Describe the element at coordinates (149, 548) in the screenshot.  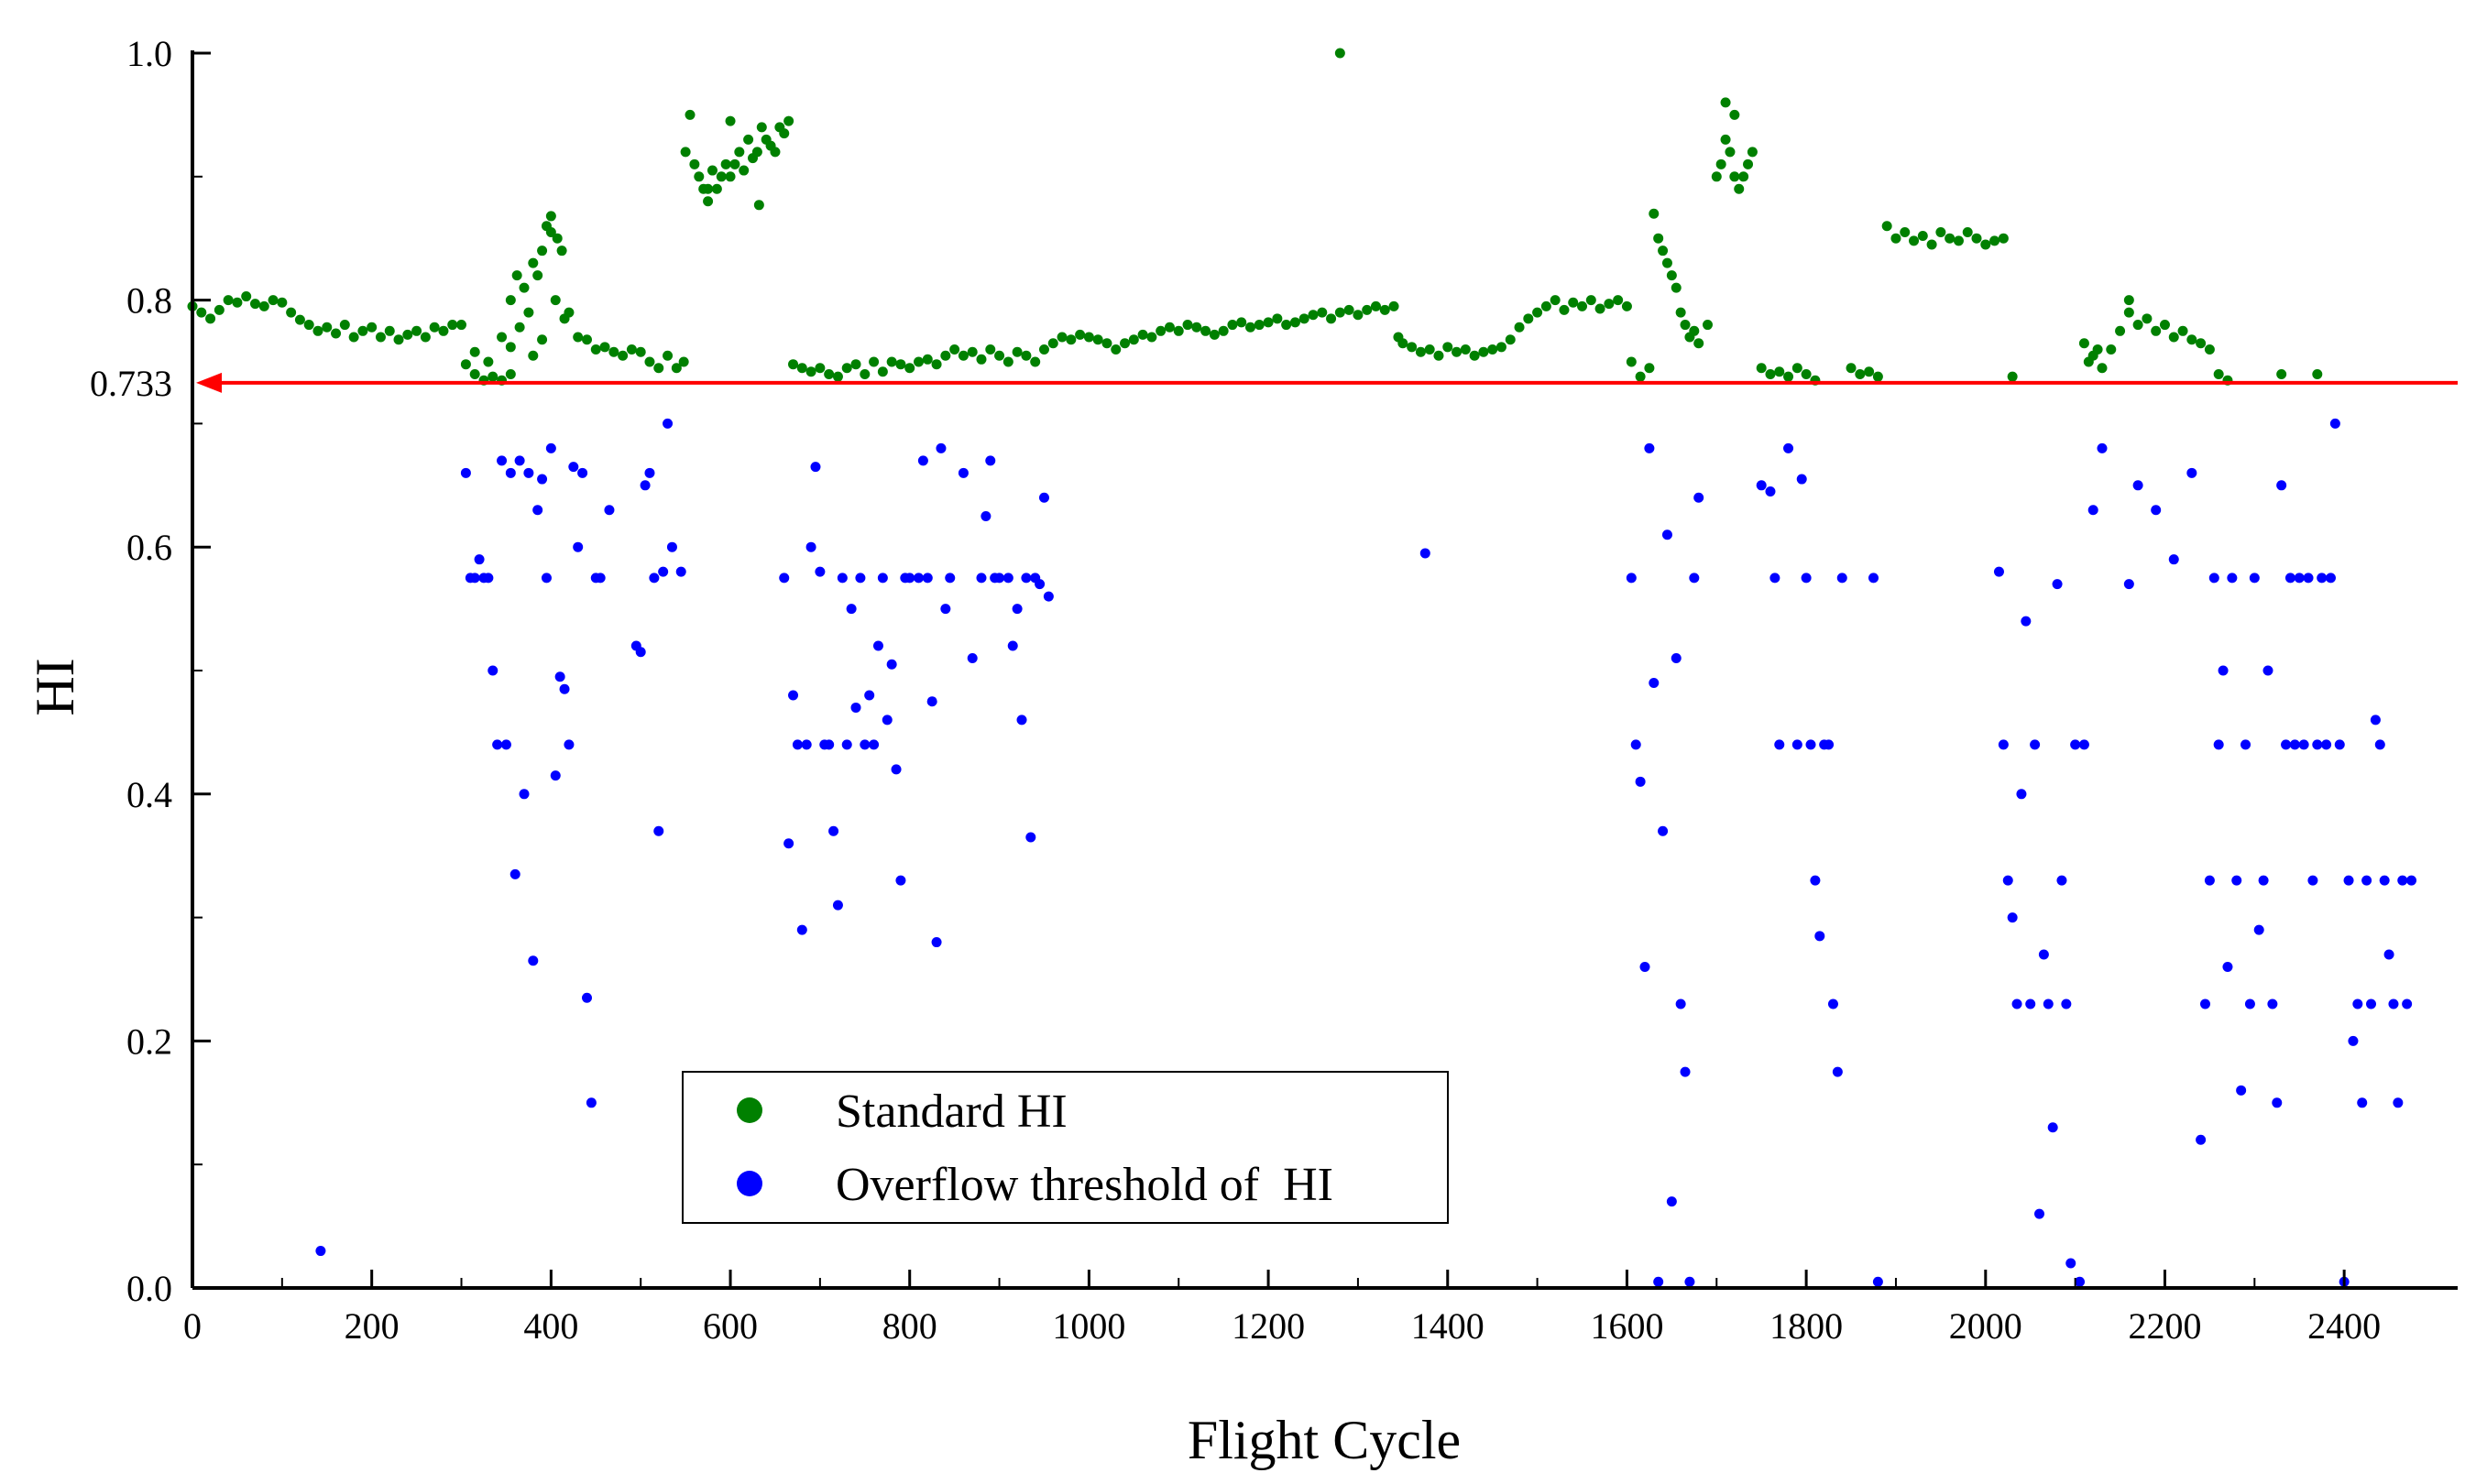
I see `y-tick-label-0.6: 0.6` at that location.